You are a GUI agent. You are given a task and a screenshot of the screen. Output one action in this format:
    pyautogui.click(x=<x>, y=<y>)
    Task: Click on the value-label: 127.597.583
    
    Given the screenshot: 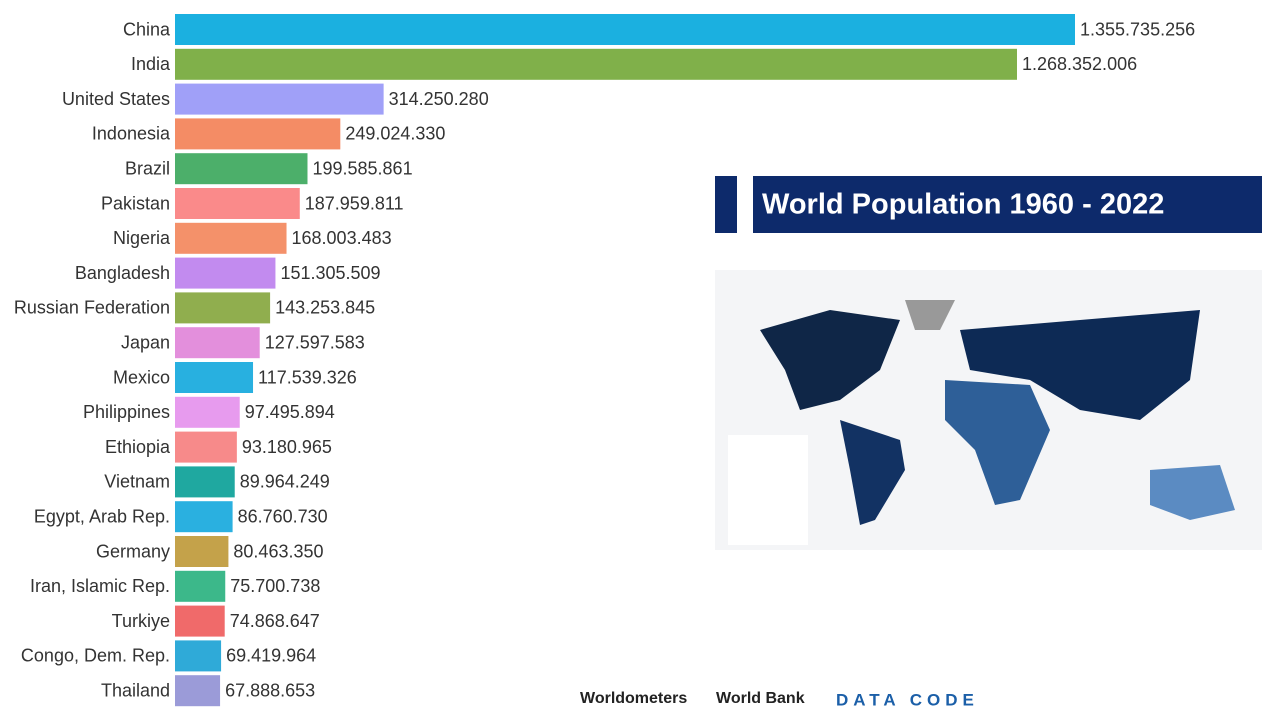 What is the action you would take?
    pyautogui.click(x=315, y=342)
    